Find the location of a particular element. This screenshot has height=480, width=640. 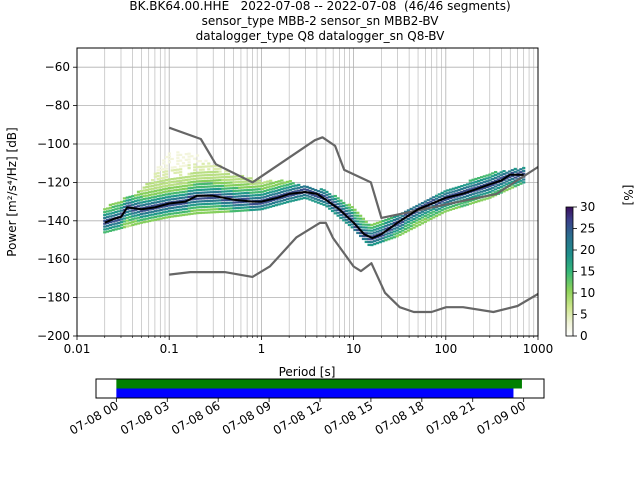

x-tick-label: 1000 is located at coordinates (538, 349).